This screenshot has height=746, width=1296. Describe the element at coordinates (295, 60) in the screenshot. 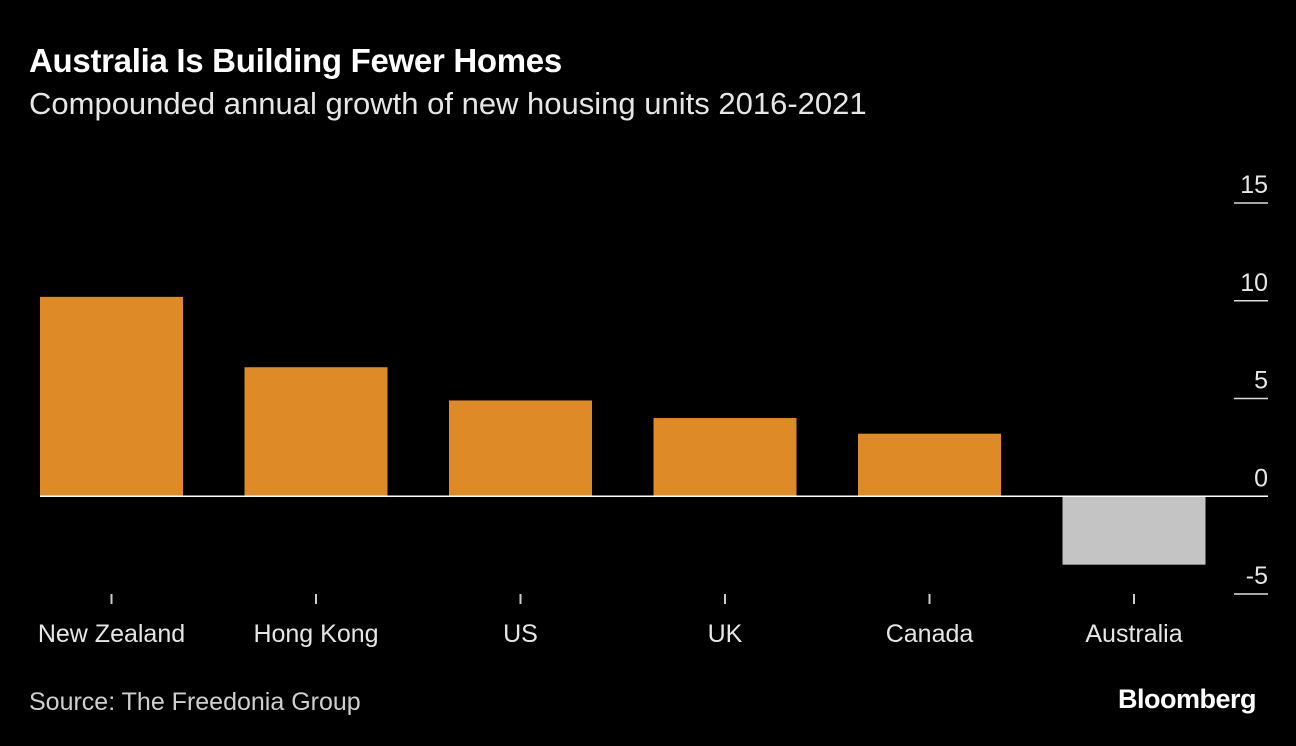

I see `chart-title: Australia Is Building Fewer Homes` at that location.